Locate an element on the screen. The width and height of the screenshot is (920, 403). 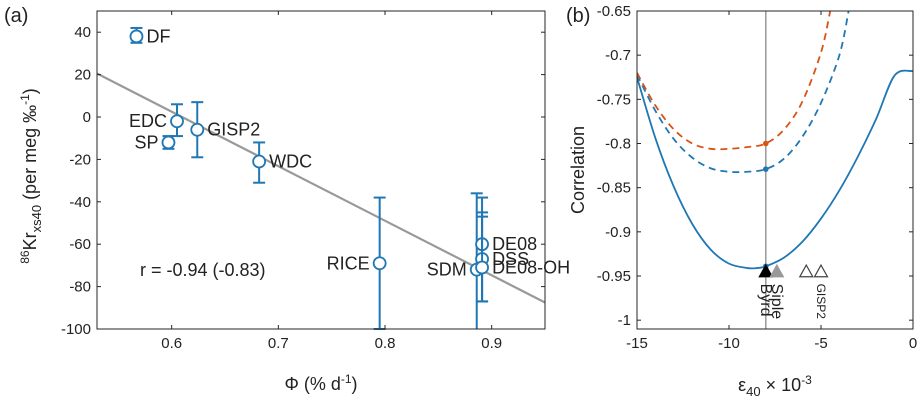
data-point-rice: RICE is located at coordinates (357, 263).